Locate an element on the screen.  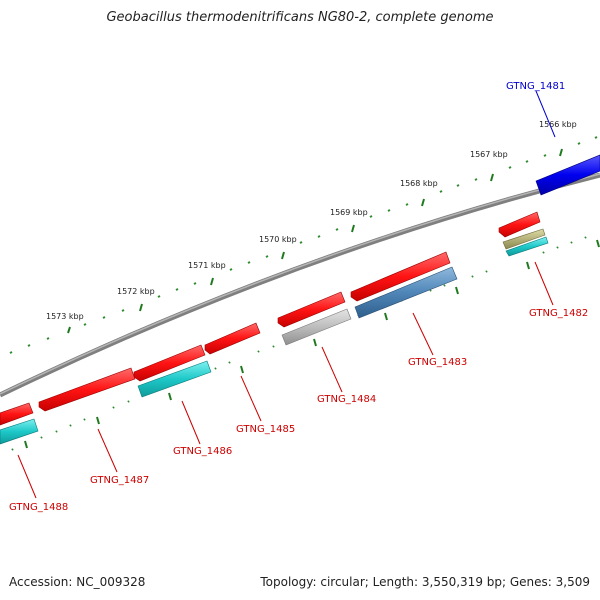
accession-text: Accession: NC_009328 is located at coordinates (77, 582).